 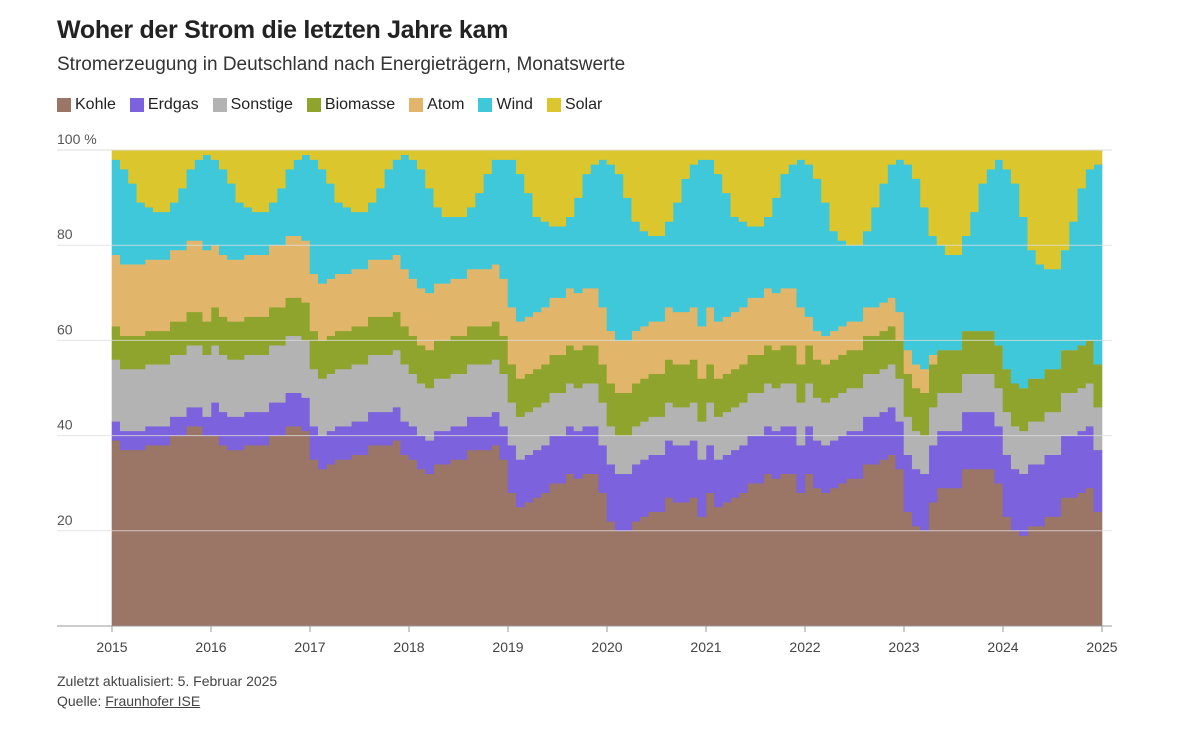 I want to click on legend-label: Erdgas, so click(x=173, y=104).